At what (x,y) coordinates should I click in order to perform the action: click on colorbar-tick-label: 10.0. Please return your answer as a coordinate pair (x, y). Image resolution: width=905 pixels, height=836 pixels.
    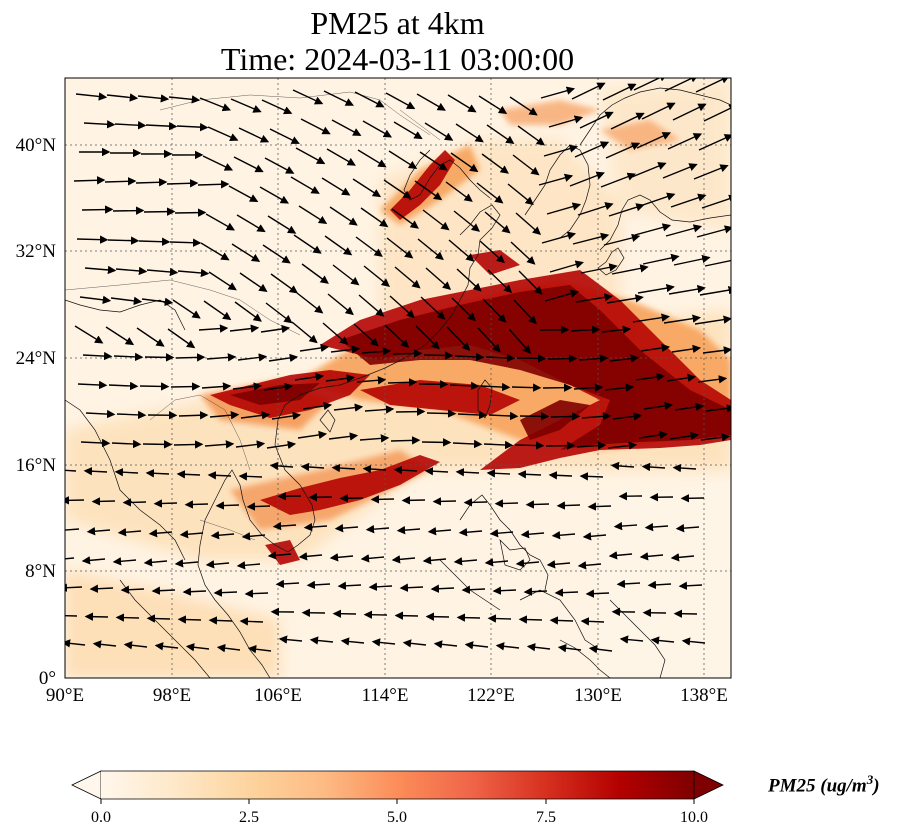
    Looking at the image, I should click on (694, 817).